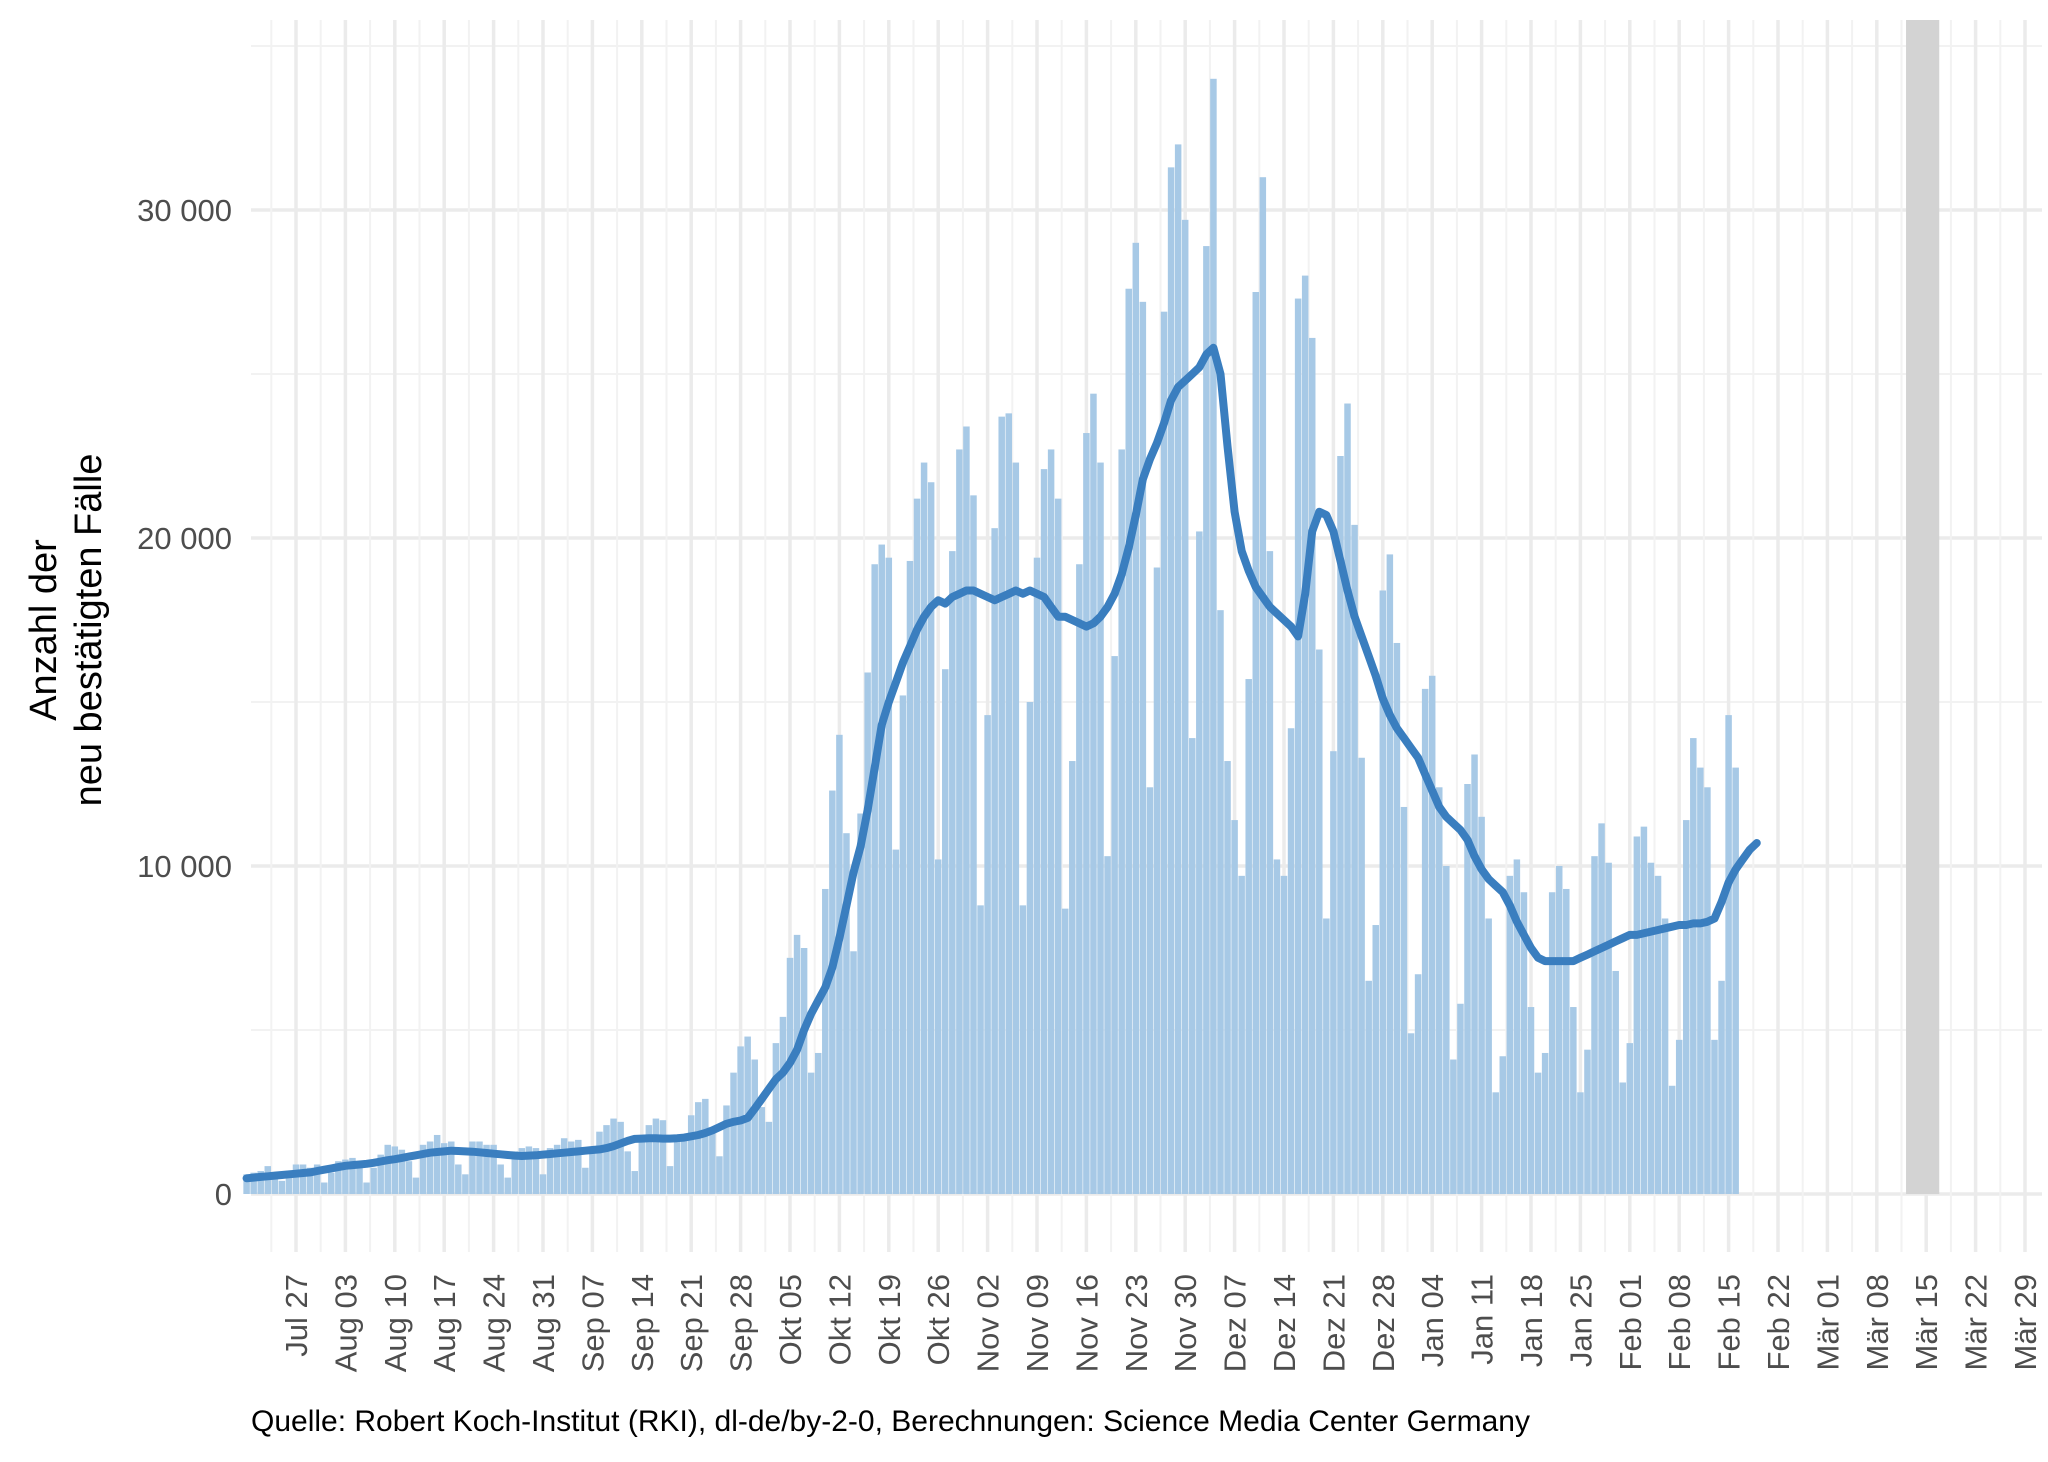 This screenshot has height=1462, width=2048. Describe the element at coordinates (395, 1323) in the screenshot. I see `x-tick-label: Aug 10` at that location.